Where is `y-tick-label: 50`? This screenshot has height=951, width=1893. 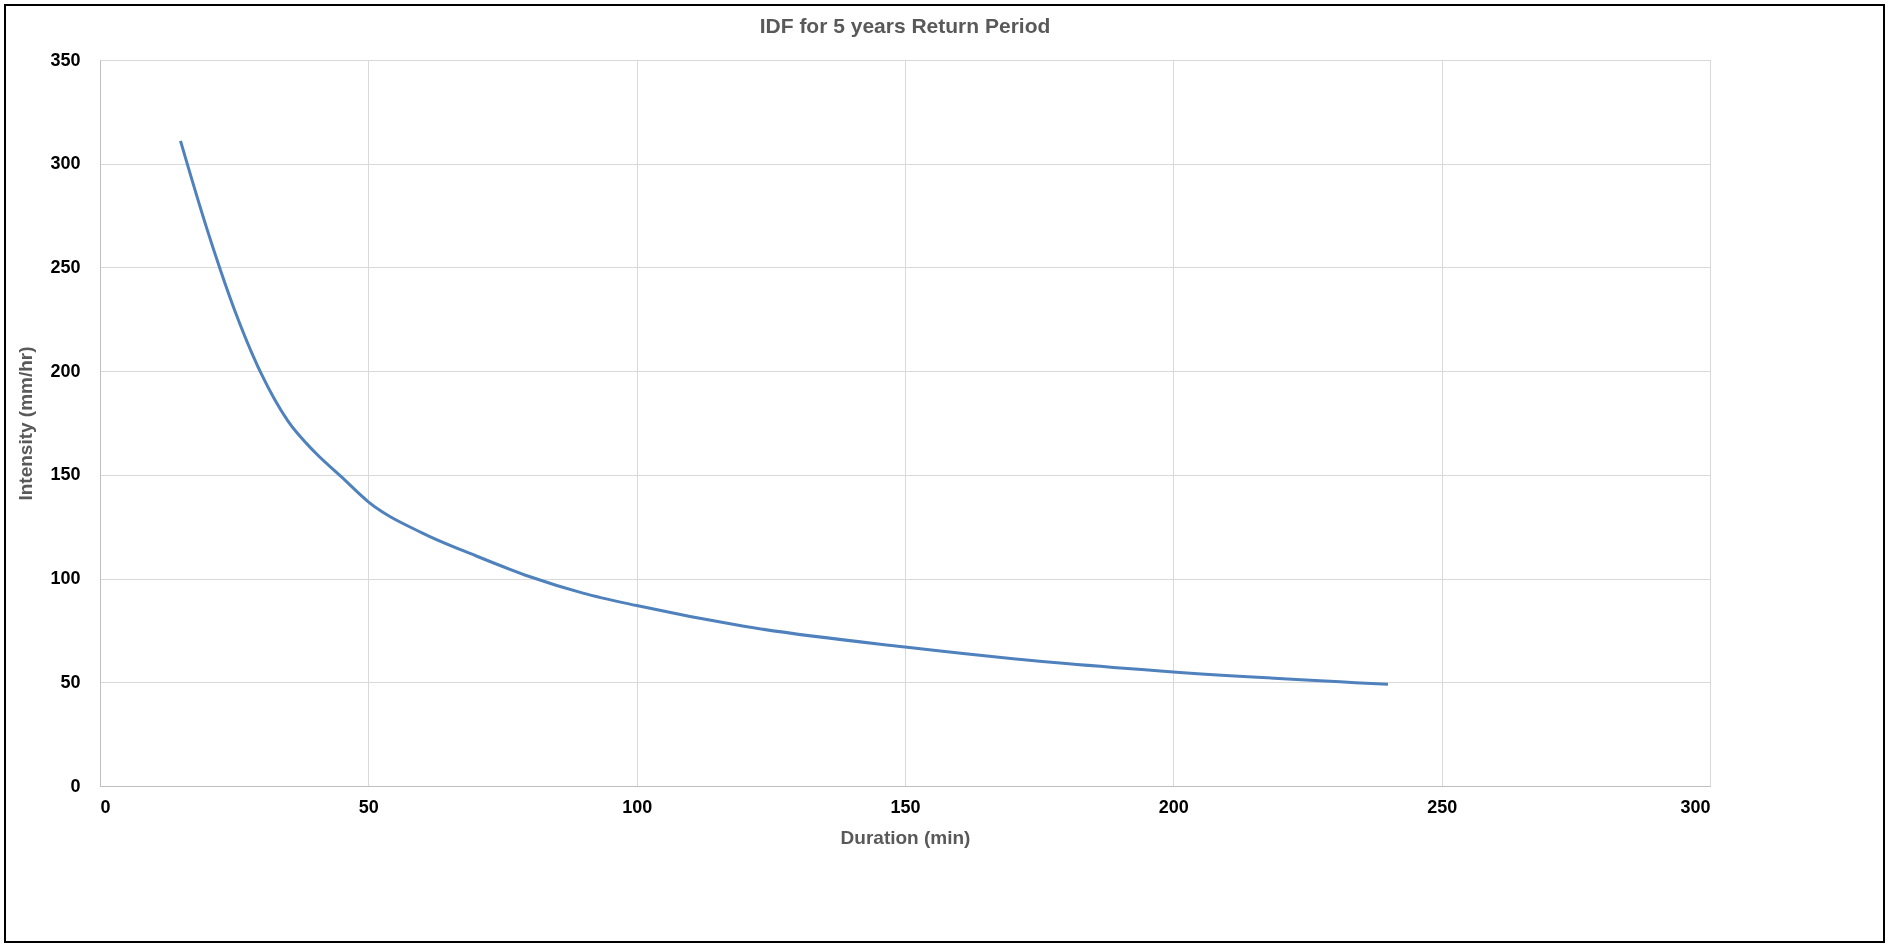
y-tick-label: 50 is located at coordinates (70, 681).